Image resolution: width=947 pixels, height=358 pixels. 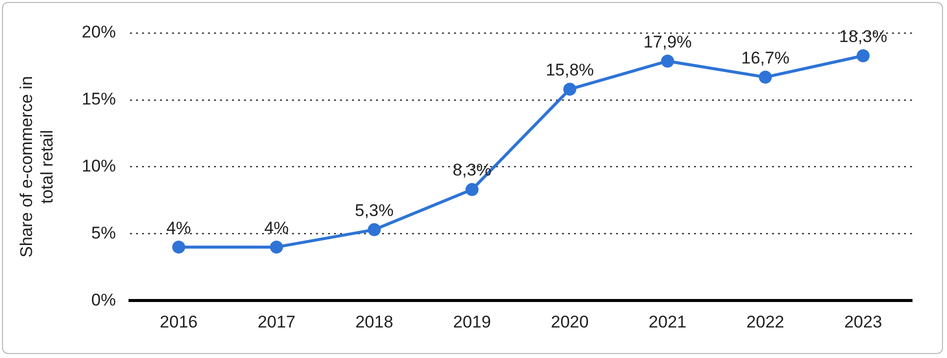 What do you see at coordinates (667, 322) in the screenshot?
I see `x-tick-label: 2021` at bounding box center [667, 322].